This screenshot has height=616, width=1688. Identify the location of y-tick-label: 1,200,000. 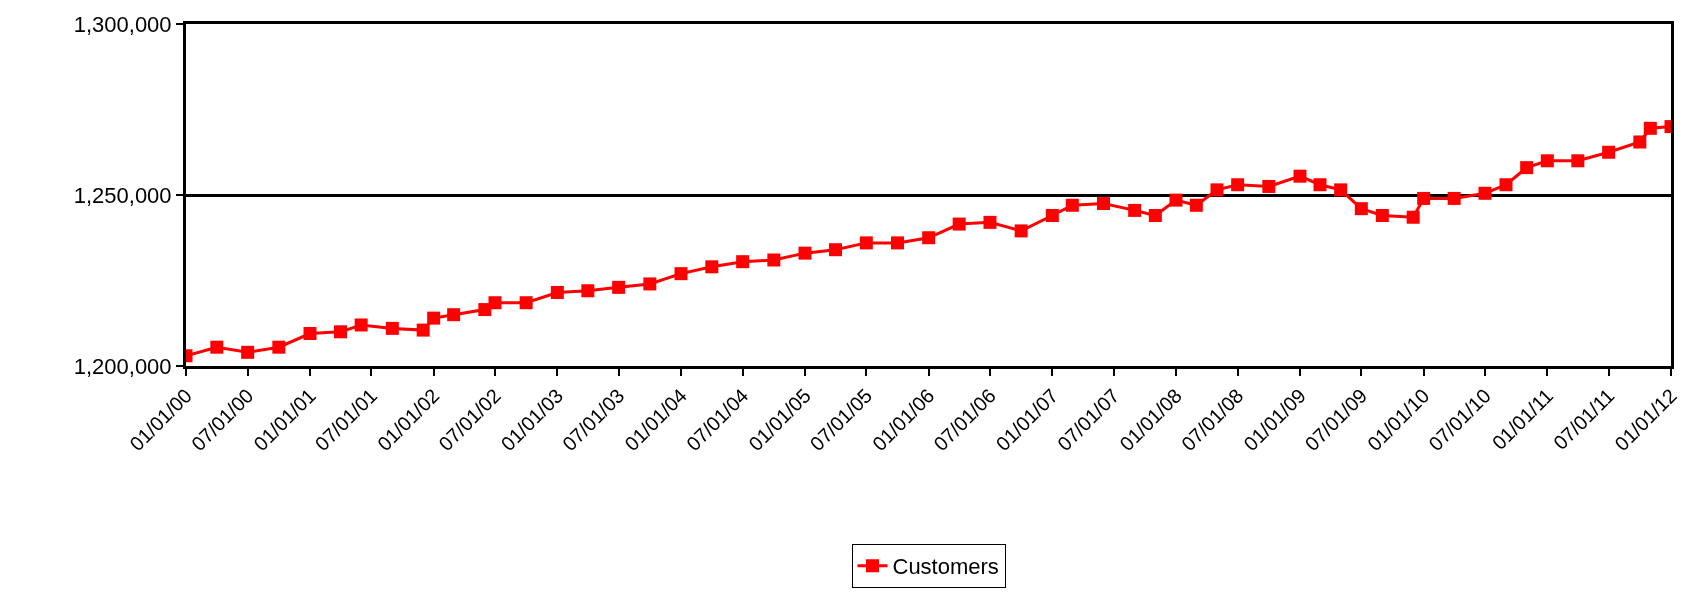
(122, 366).